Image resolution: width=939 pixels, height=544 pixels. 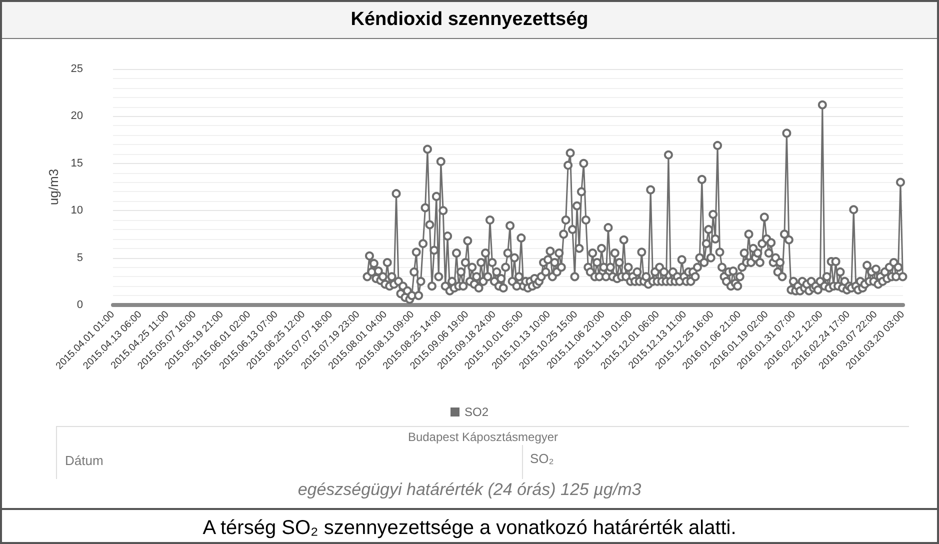 What do you see at coordinates (542, 458) in the screenshot?
I see `text: SO₂` at bounding box center [542, 458].